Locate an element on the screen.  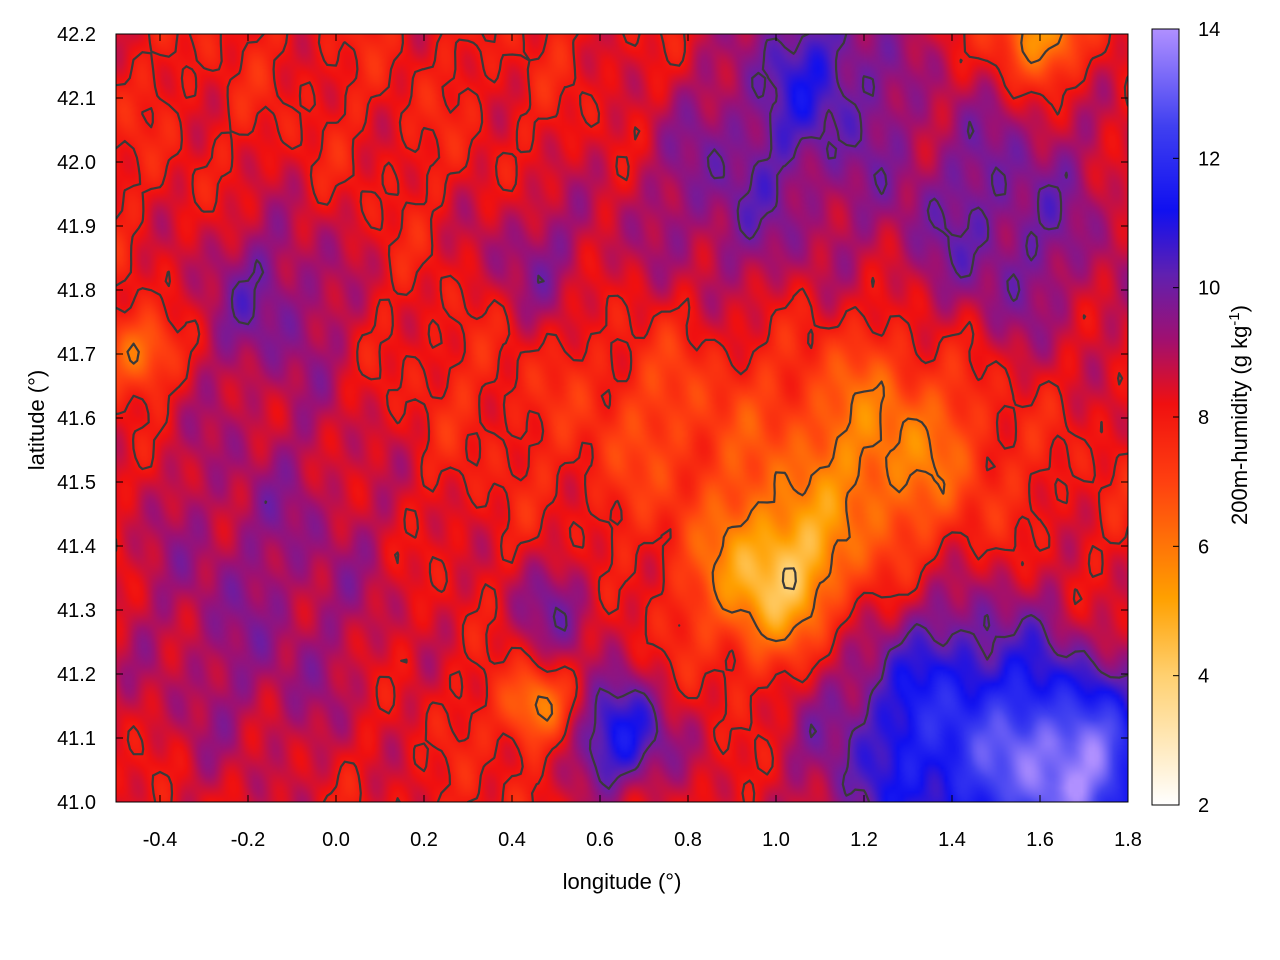
x-tick-label: 1.2 is located at coordinates (864, 840).